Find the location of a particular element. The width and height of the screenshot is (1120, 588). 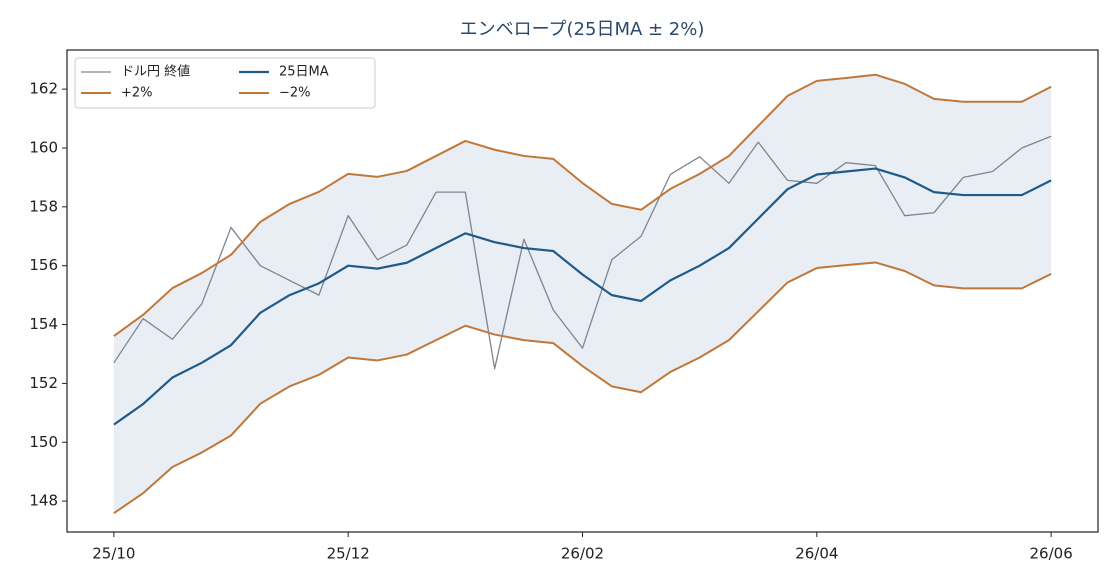

legend-label: ドル円 終値 is located at coordinates (155, 72).